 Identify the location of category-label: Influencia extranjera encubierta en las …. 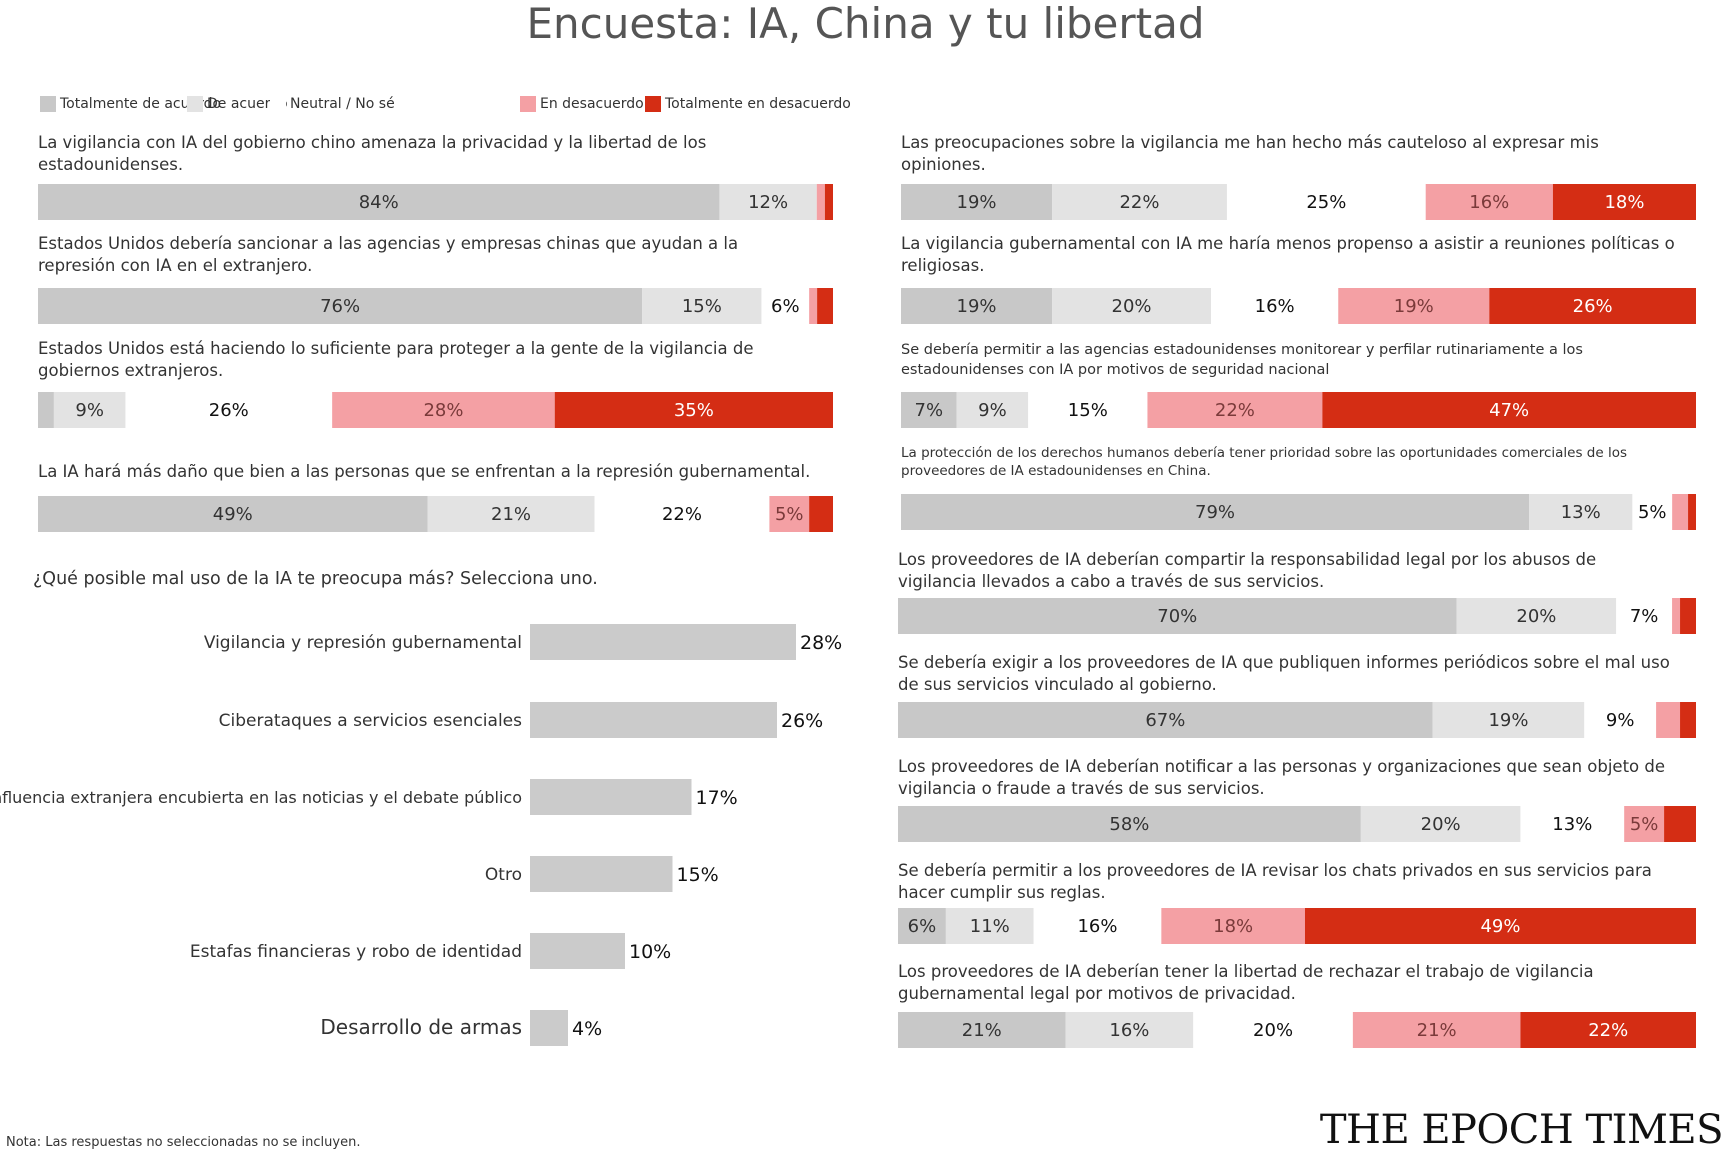
(261, 797).